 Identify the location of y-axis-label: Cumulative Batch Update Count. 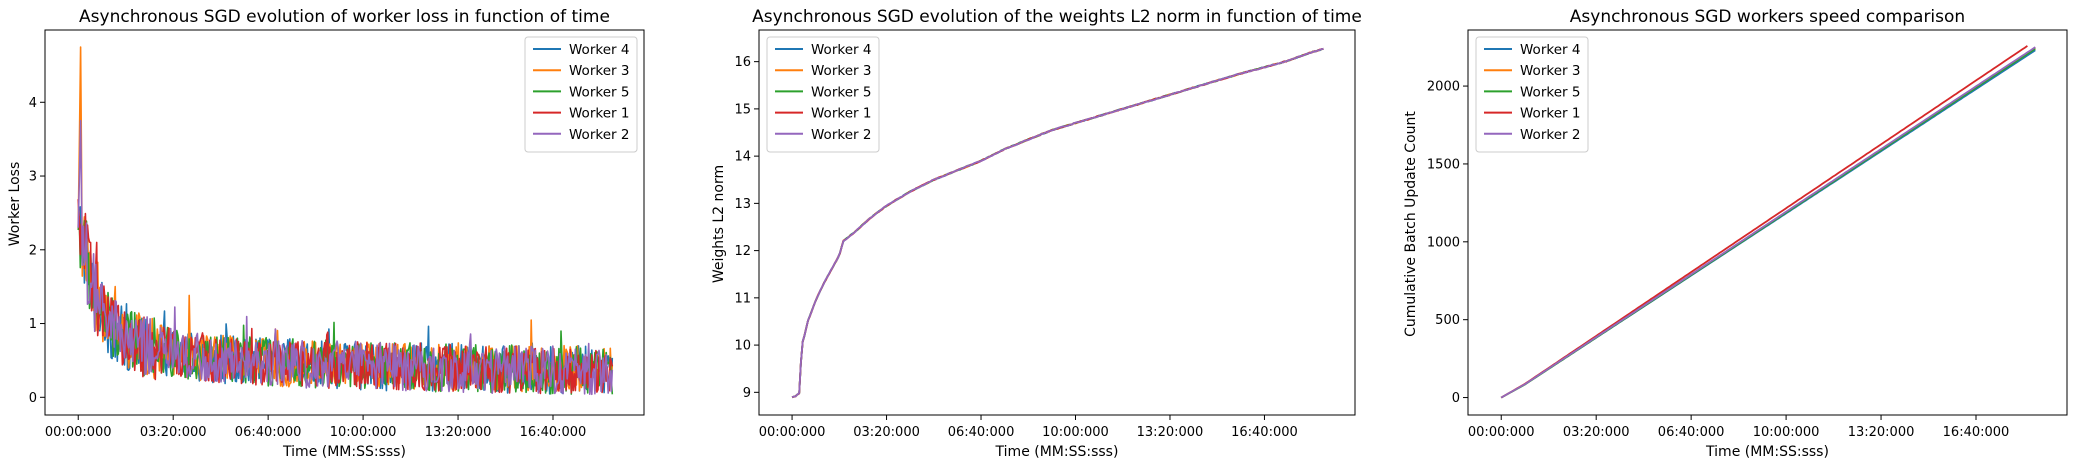
(1411, 224).